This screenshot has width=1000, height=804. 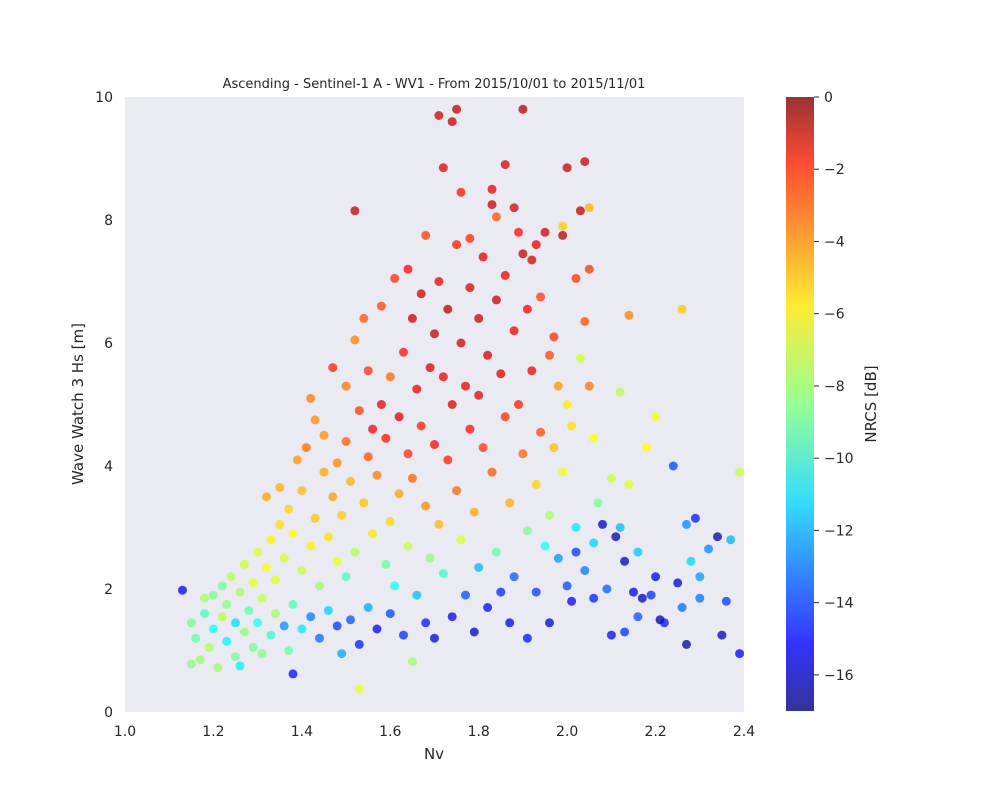 I want to click on x-tick-label: 2.2, so click(x=655, y=732).